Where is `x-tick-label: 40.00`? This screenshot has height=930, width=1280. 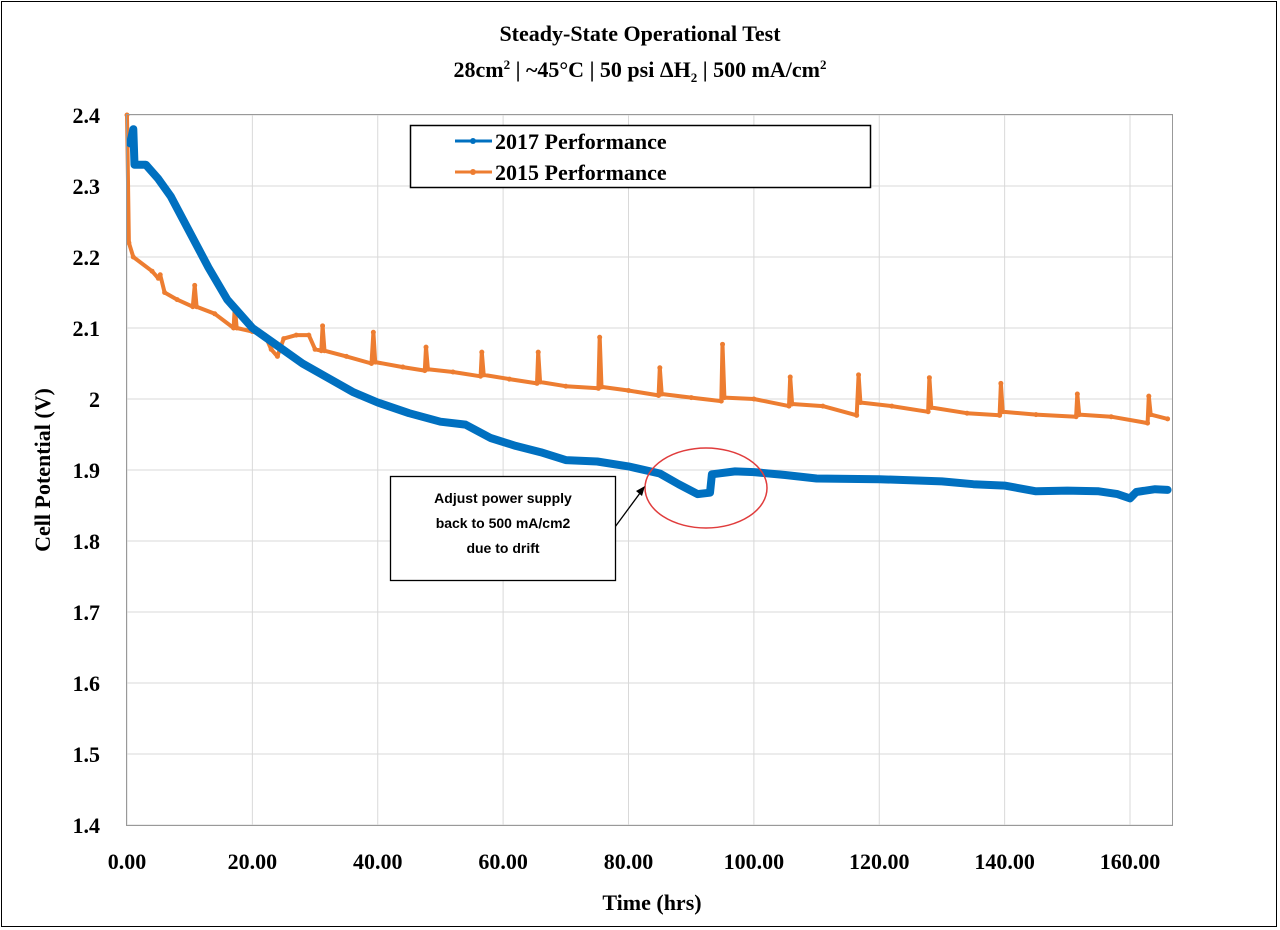
x-tick-label: 40.00 is located at coordinates (378, 861).